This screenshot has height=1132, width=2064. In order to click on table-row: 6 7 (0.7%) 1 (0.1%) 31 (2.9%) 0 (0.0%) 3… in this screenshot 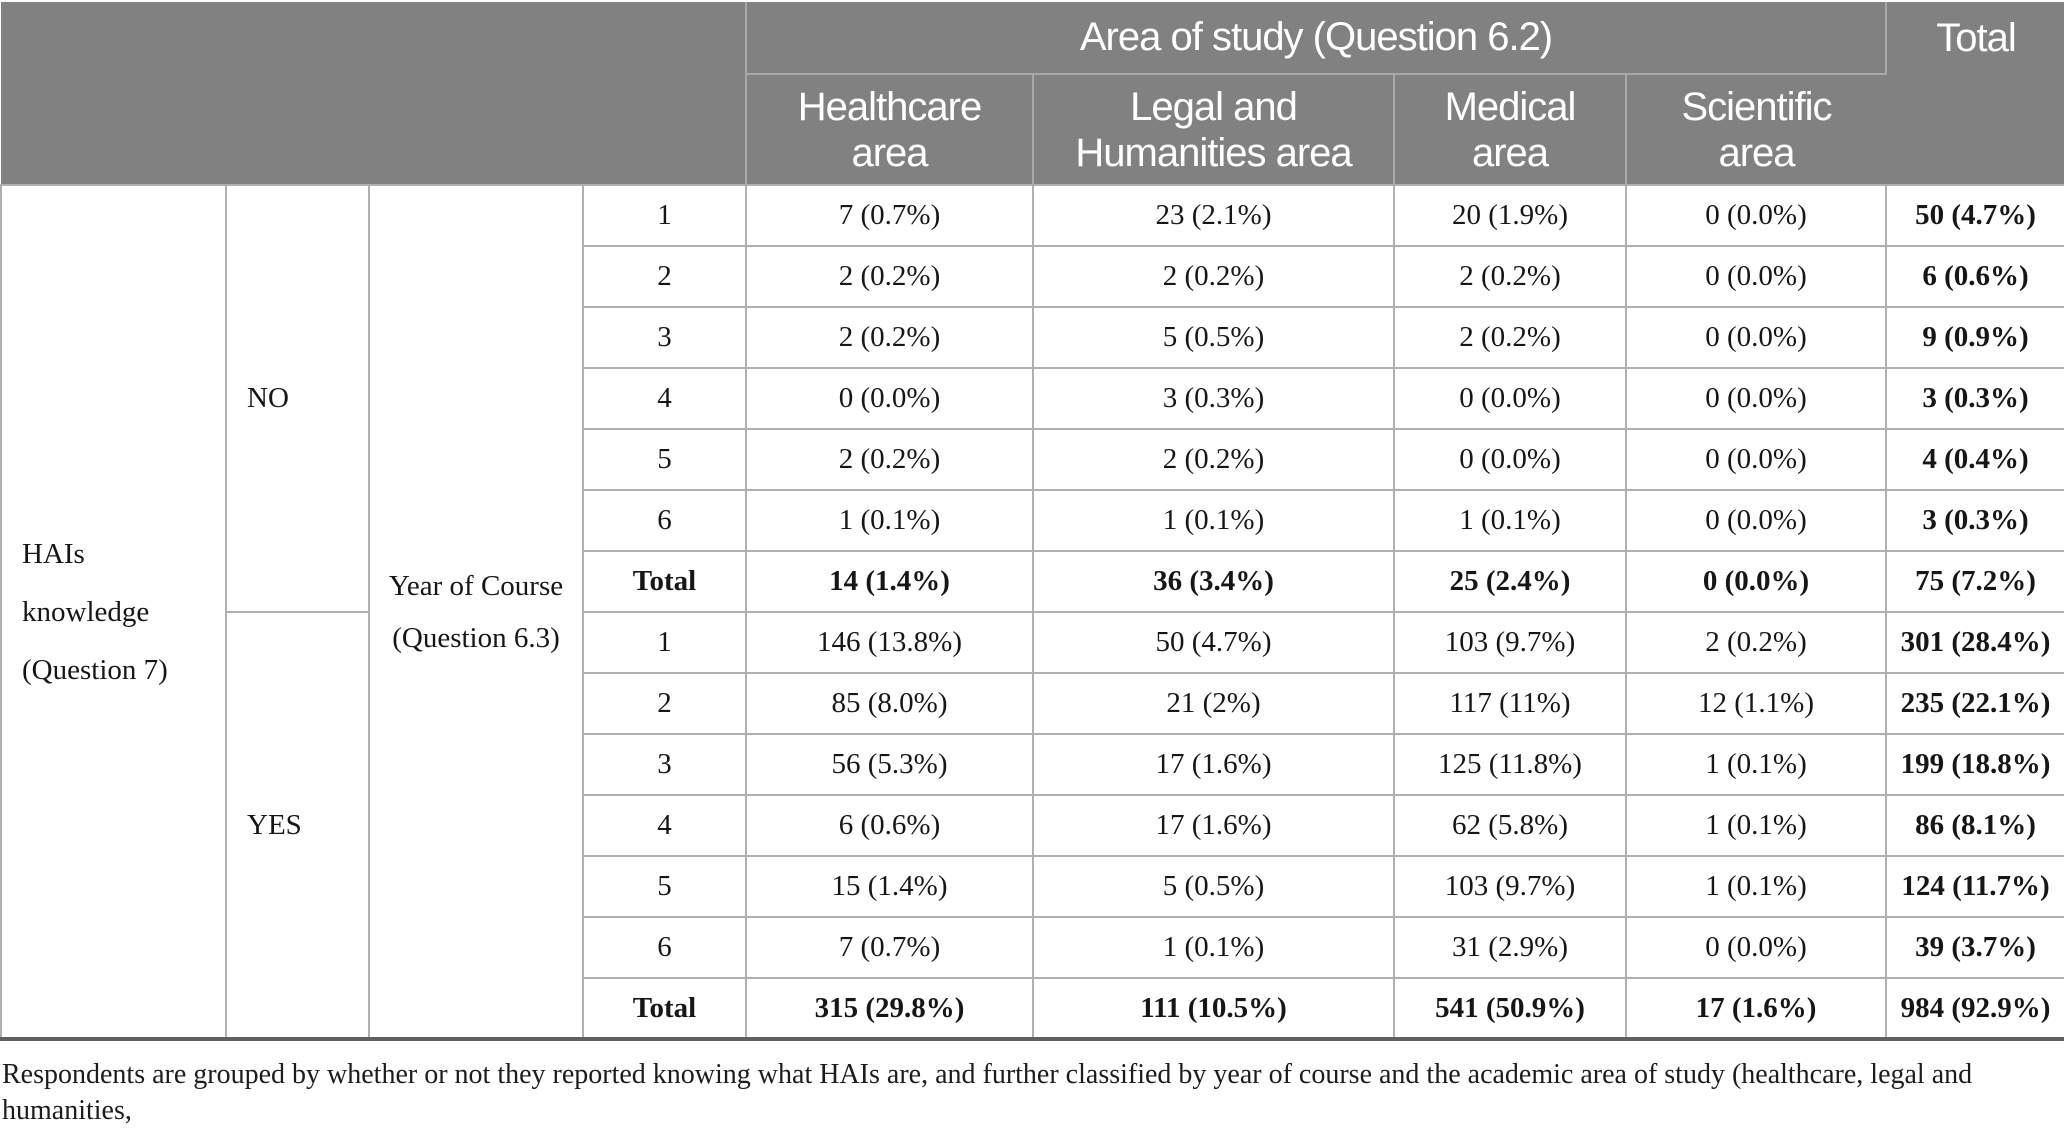, I will do `click(1032, 947)`.